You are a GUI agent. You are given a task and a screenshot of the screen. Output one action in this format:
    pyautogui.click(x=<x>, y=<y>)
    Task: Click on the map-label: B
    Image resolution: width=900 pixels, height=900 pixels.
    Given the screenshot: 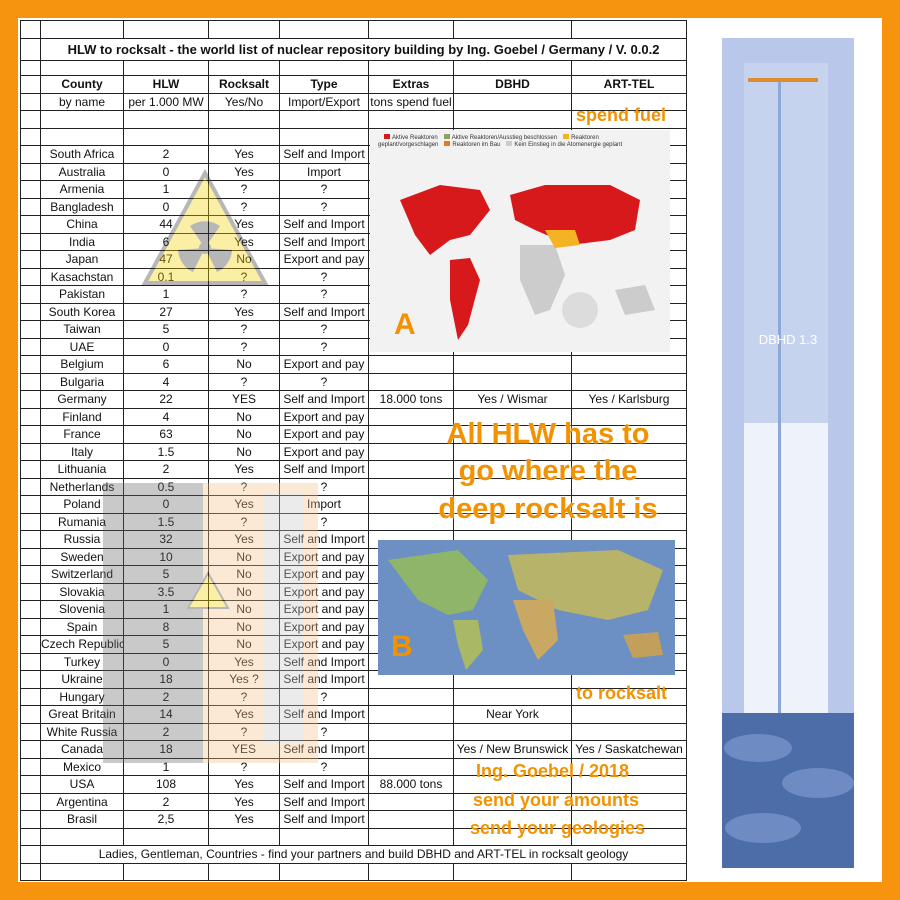 What is the action you would take?
    pyautogui.click(x=402, y=646)
    